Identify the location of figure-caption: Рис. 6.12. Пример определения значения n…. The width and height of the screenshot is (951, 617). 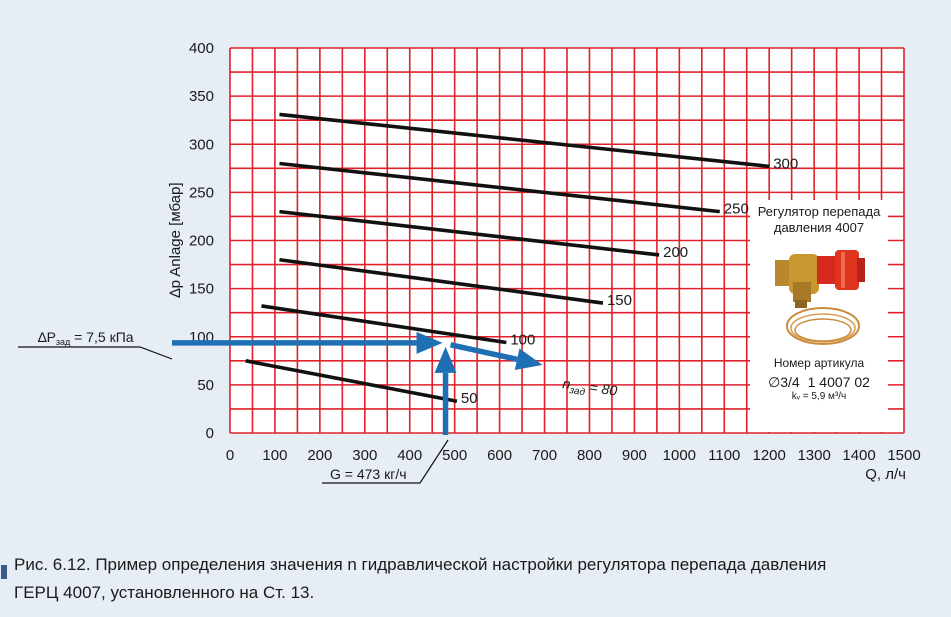
(475, 582).